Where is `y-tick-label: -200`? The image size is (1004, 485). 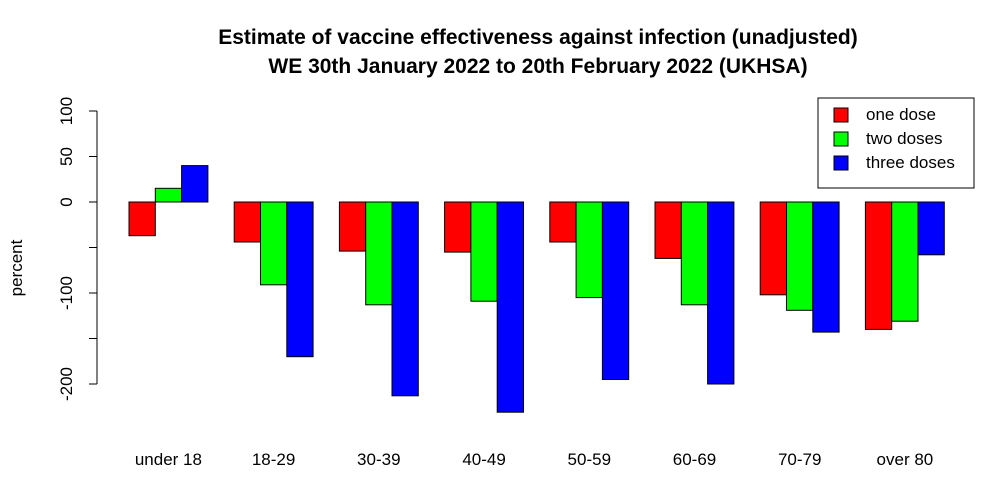 y-tick-label: -200 is located at coordinates (66, 384).